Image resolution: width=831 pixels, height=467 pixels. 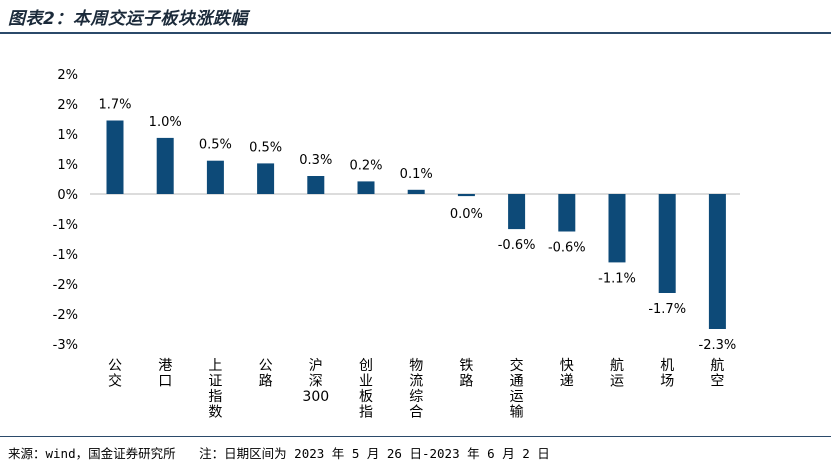 What do you see at coordinates (617, 278) in the screenshot?
I see `data-label: -1.1%` at bounding box center [617, 278].